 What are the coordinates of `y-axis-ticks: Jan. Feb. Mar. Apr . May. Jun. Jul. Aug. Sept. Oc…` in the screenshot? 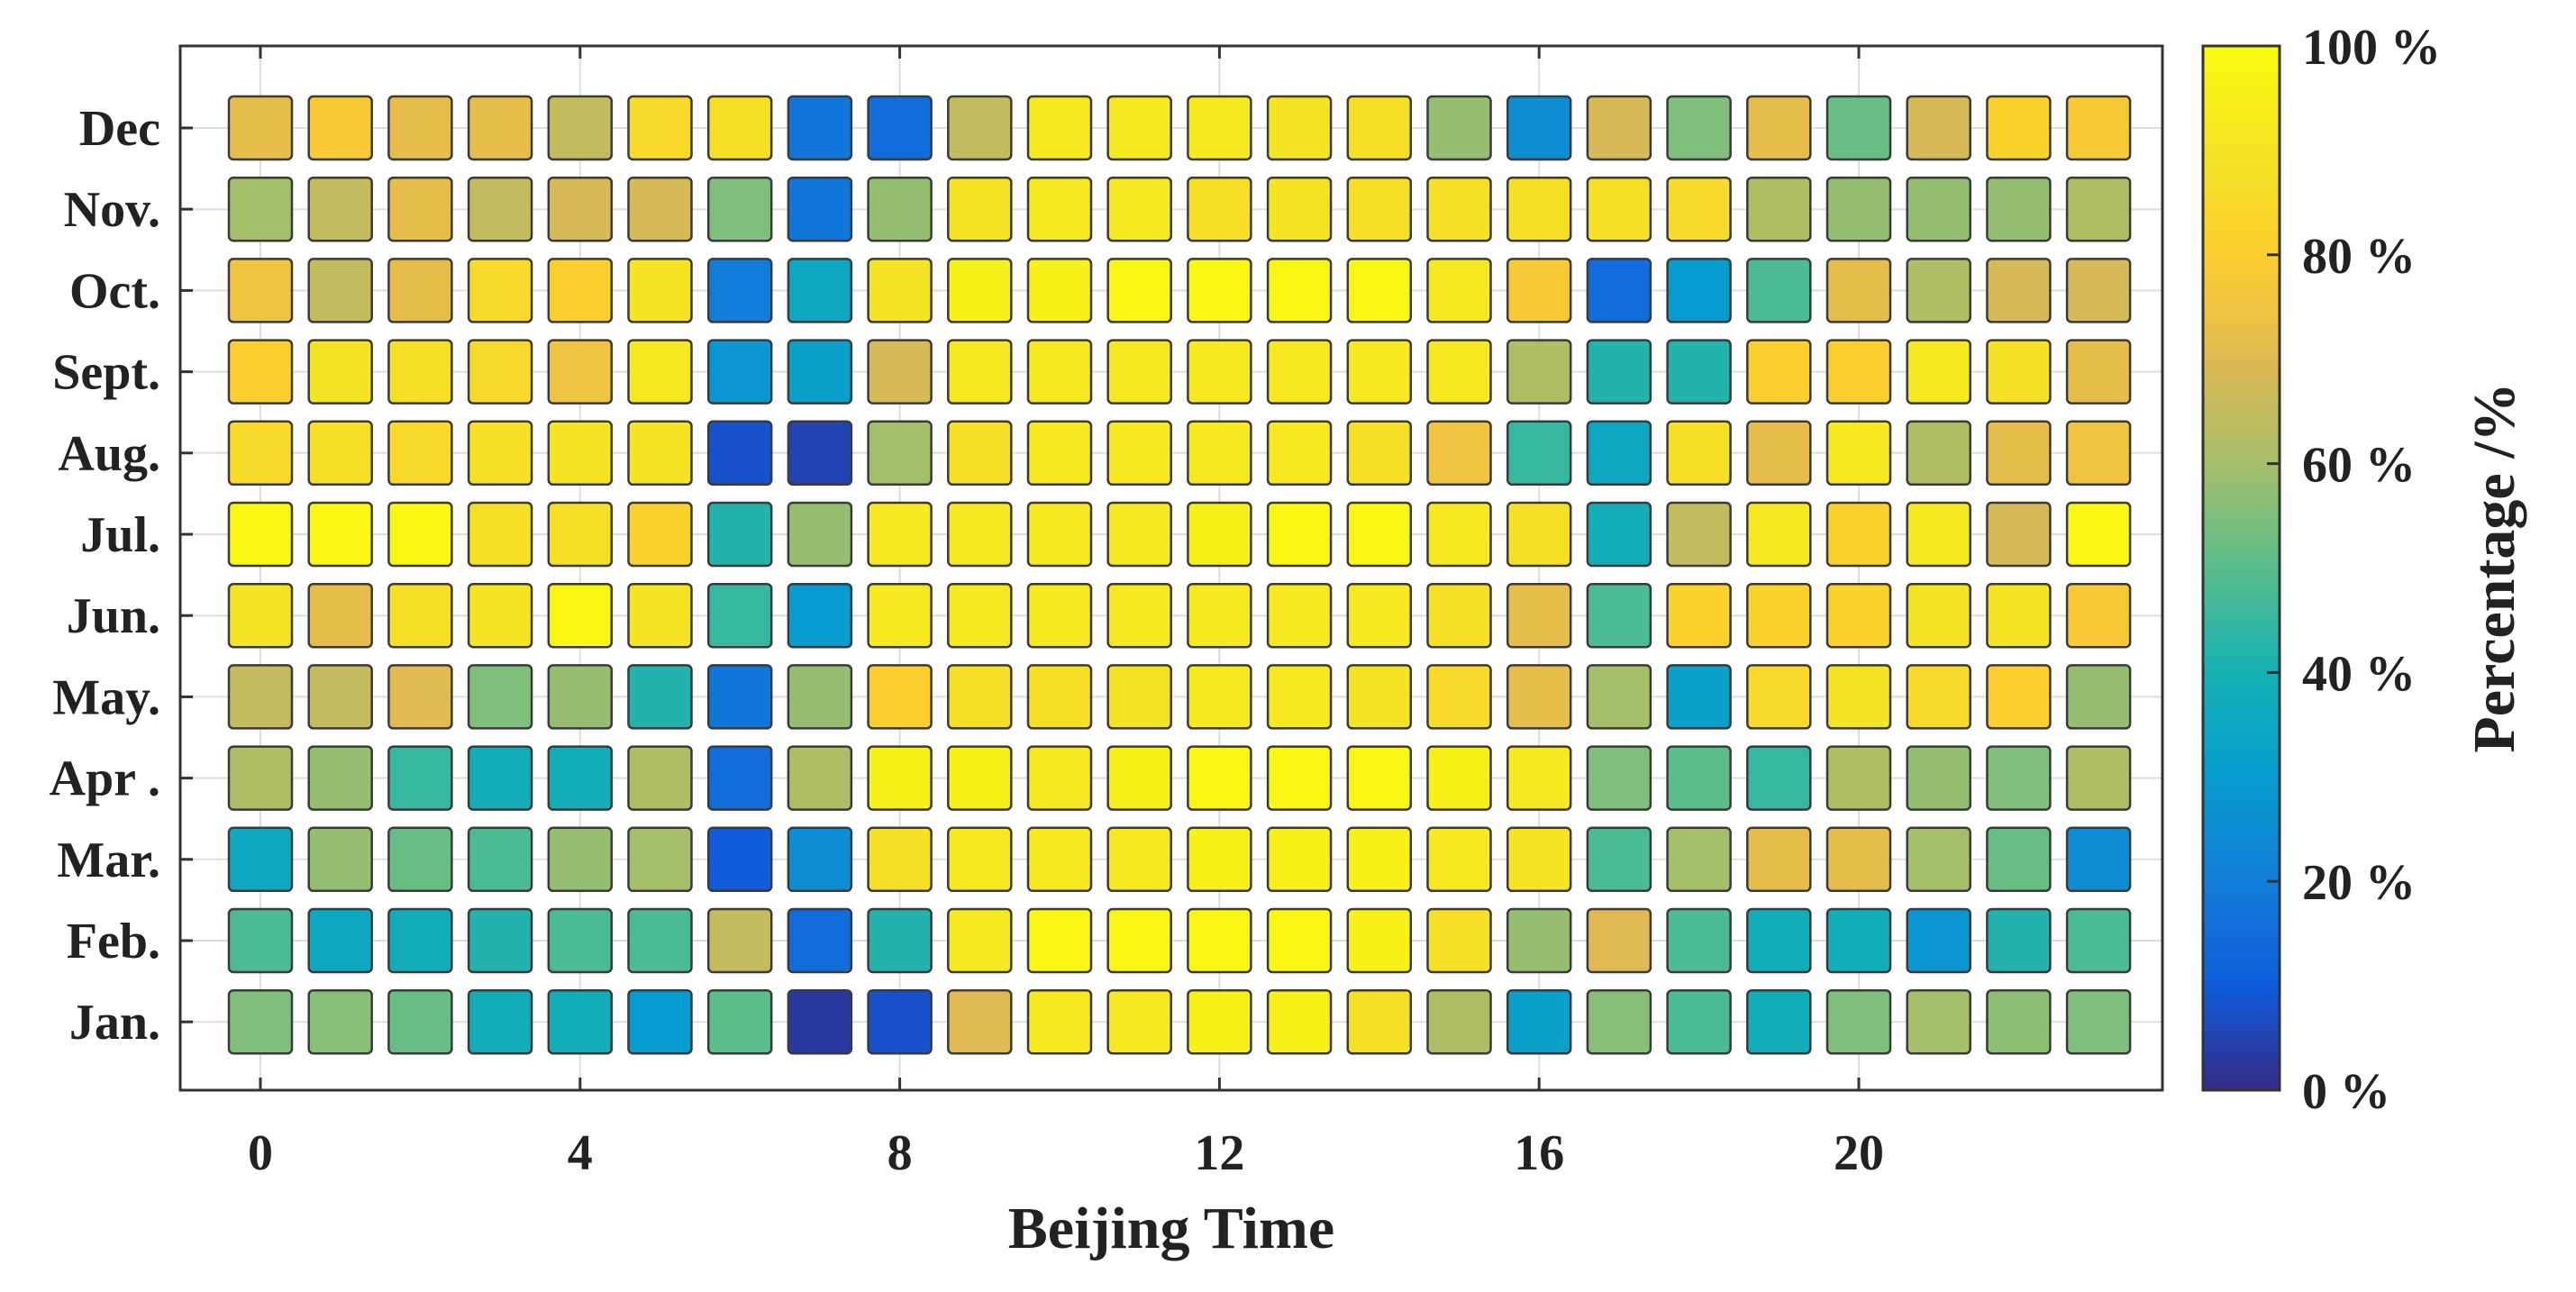 It's located at (121, 576).